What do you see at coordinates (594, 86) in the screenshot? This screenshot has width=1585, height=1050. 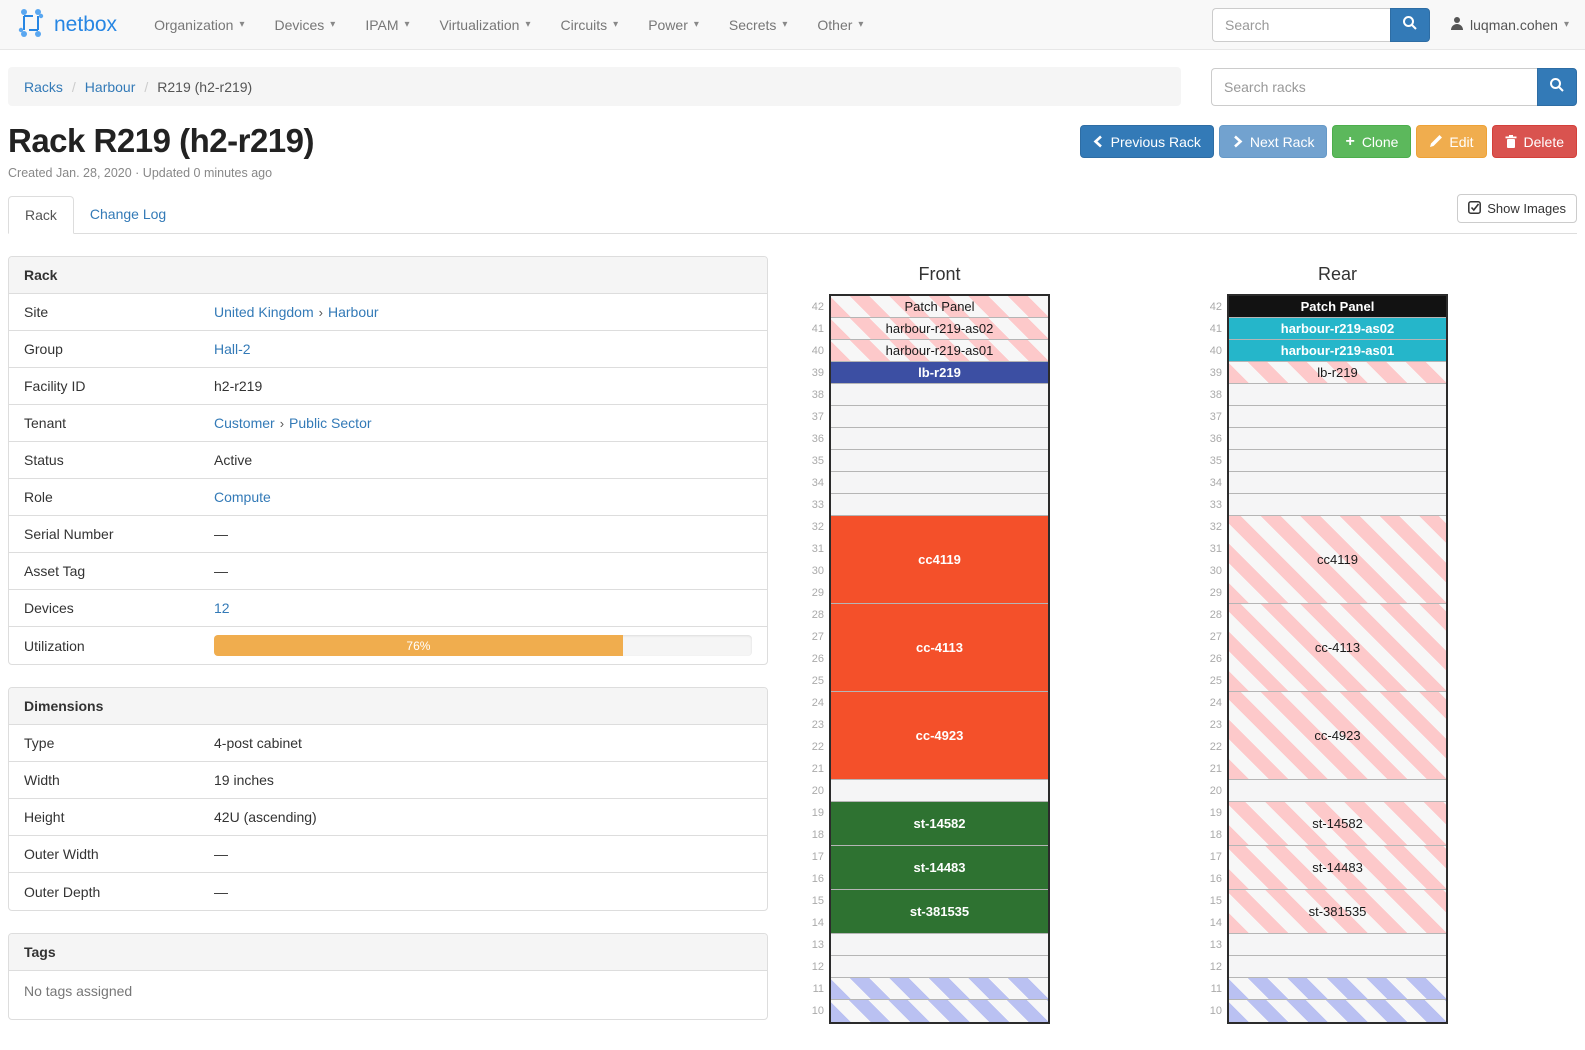 I see `breadcrumb: Racks / Harbour / R219 (h2-r219)` at bounding box center [594, 86].